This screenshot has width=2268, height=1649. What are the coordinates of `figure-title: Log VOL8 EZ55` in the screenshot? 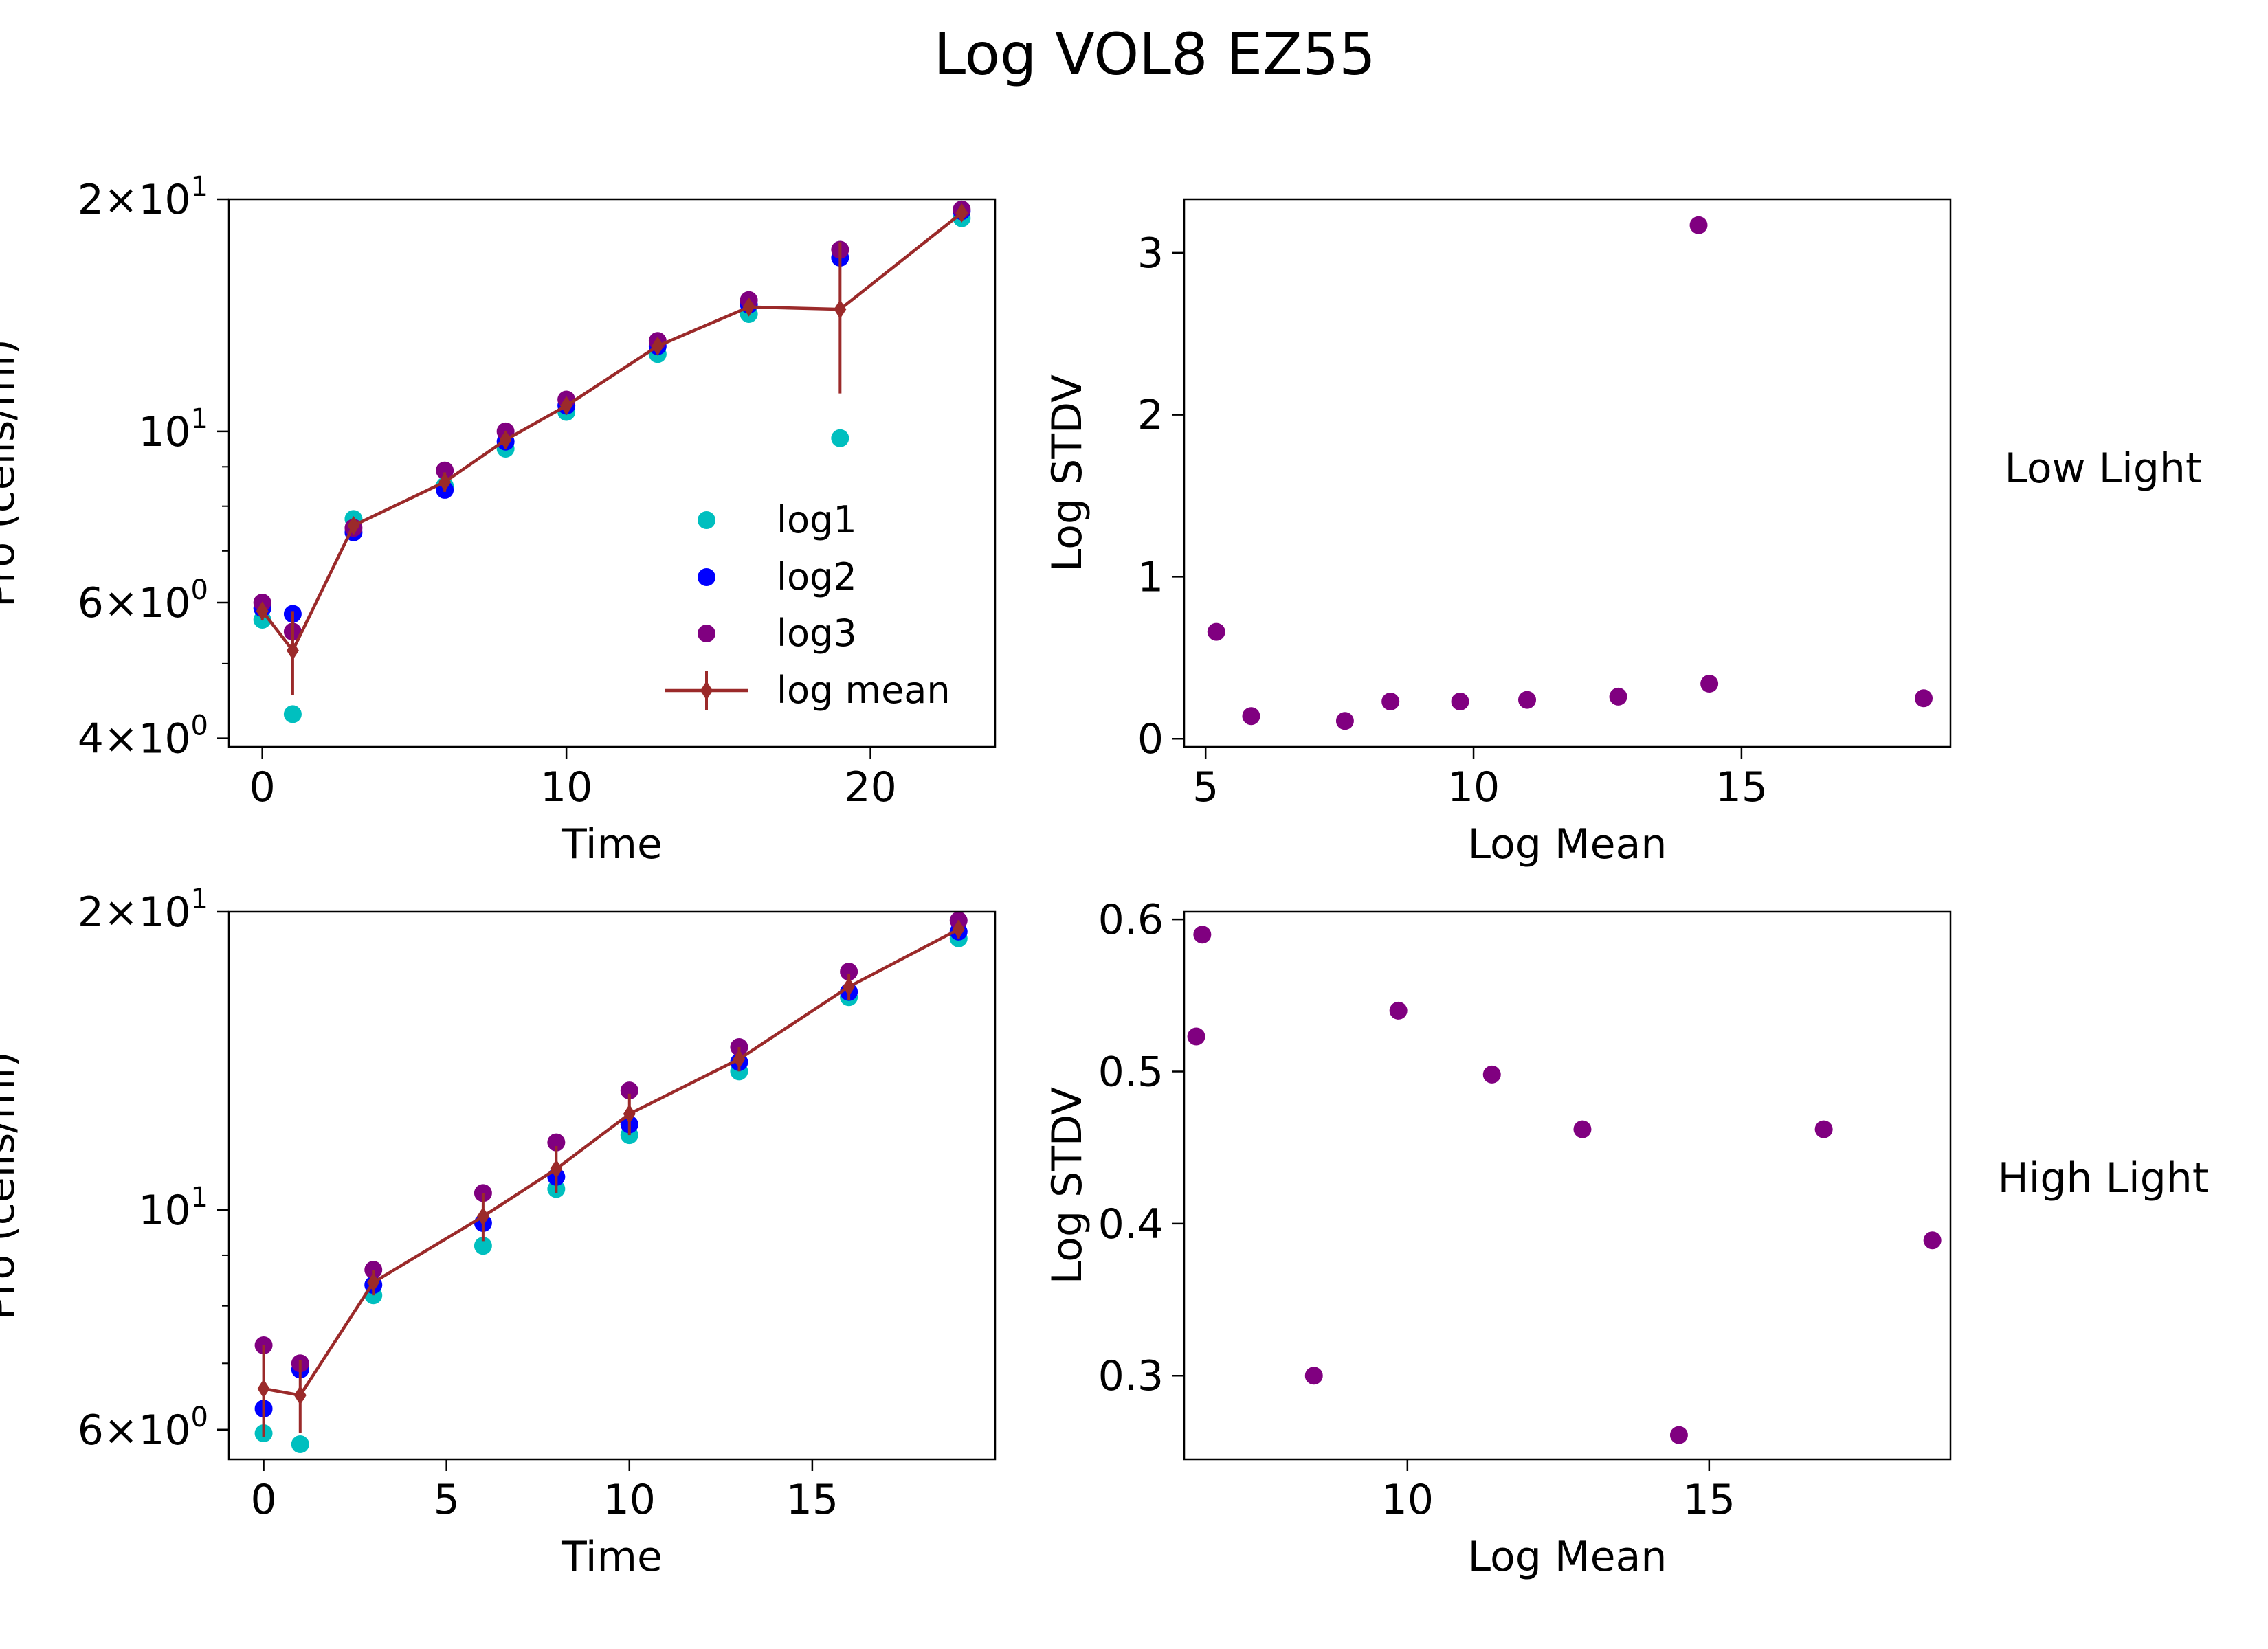 It's located at (1154, 55).